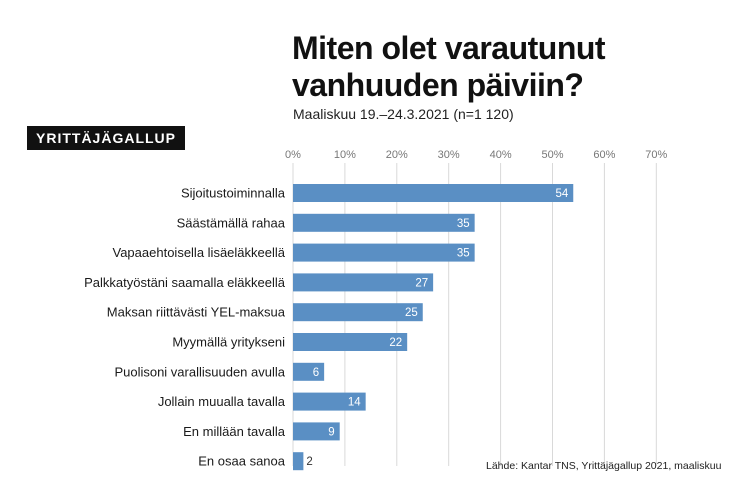 The width and height of the screenshot is (750, 499). What do you see at coordinates (199, 252) in the screenshot?
I see `category-label: Vapaaehtoisella lisäeläkkeellä` at bounding box center [199, 252].